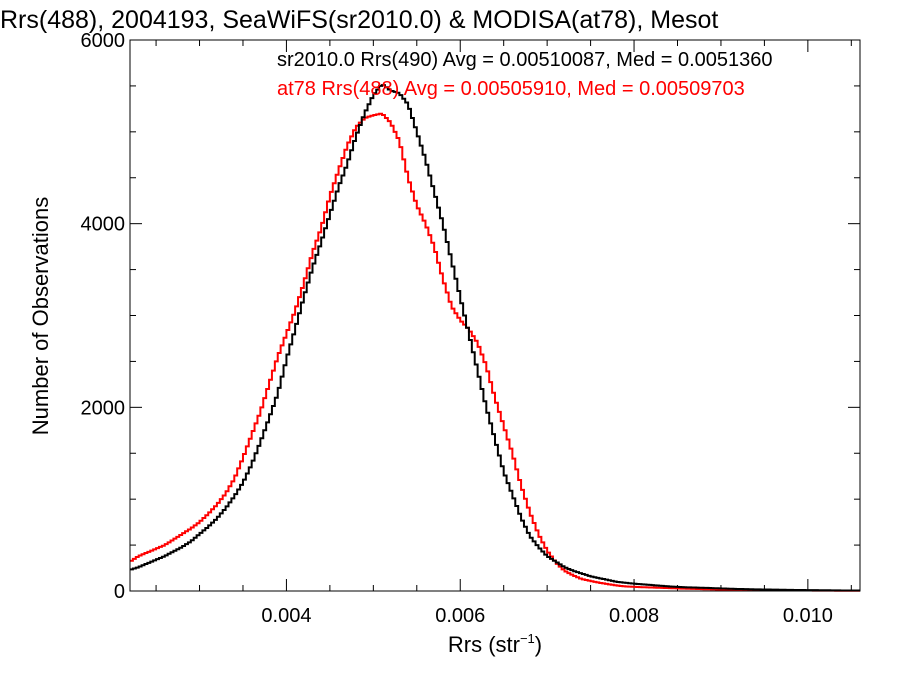 The height and width of the screenshot is (675, 900). What do you see at coordinates (527, 638) in the screenshot?
I see `x-axis-label-sup: −1` at bounding box center [527, 638].